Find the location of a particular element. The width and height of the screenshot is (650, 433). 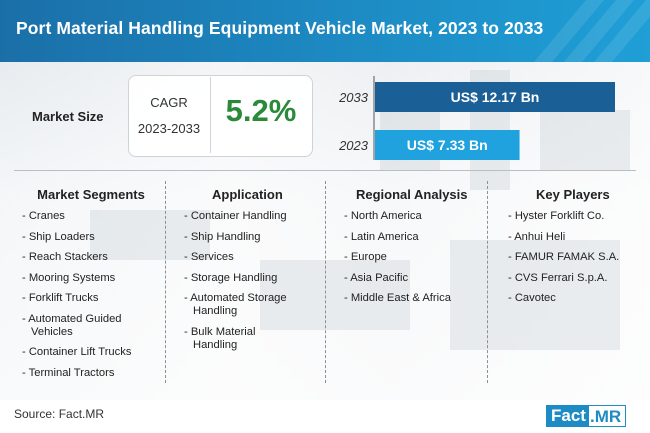

list-item: - Mooring Systems is located at coordinates (69, 277).